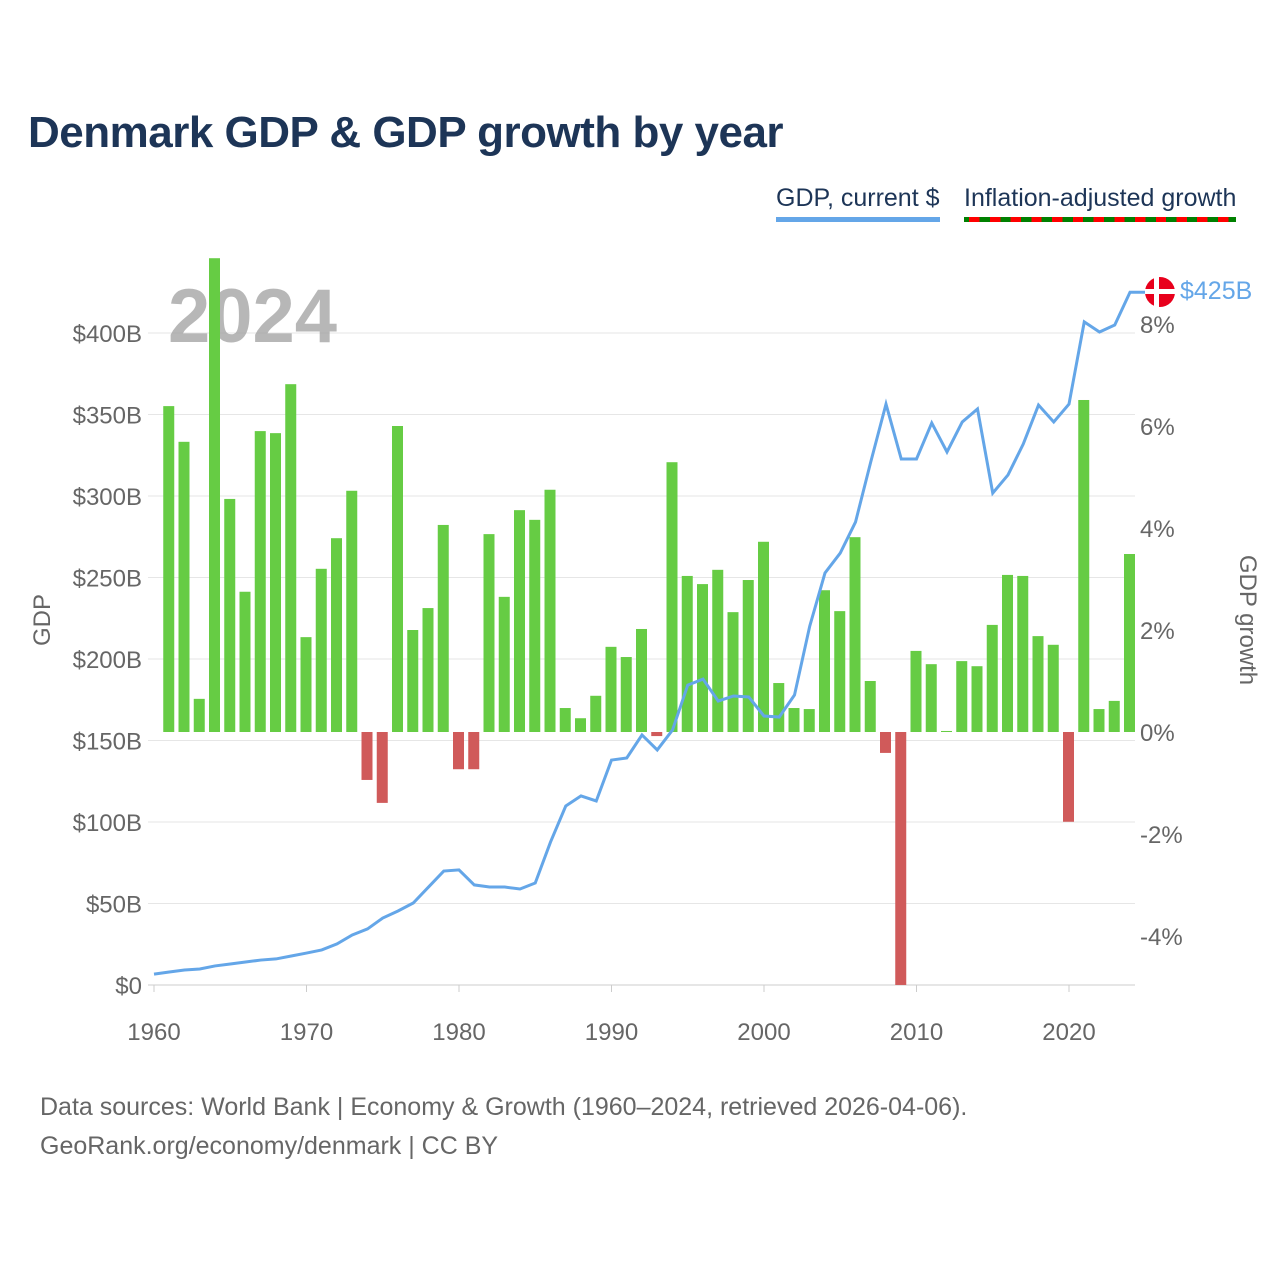 The image size is (1280, 1280). Describe the element at coordinates (367, 756) in the screenshot. I see `growth-bar-1974` at that location.